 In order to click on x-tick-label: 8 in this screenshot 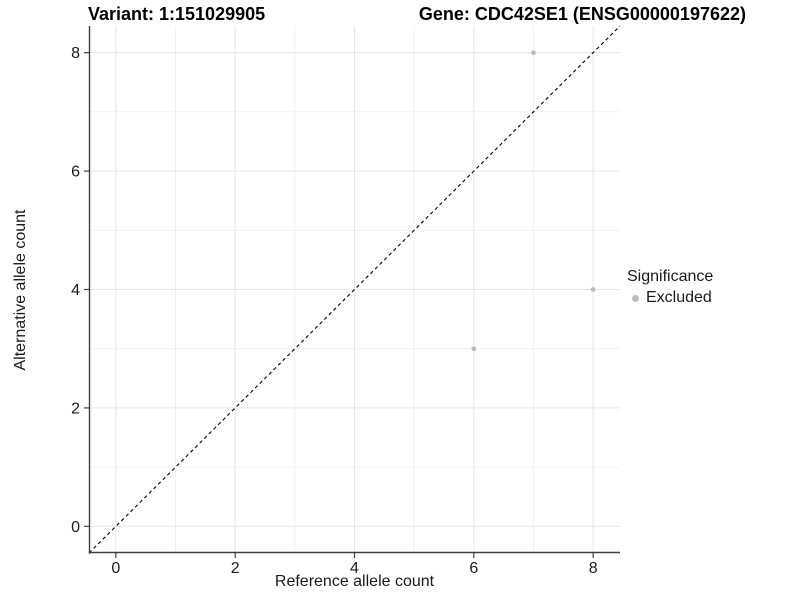, I will do `click(593, 568)`.